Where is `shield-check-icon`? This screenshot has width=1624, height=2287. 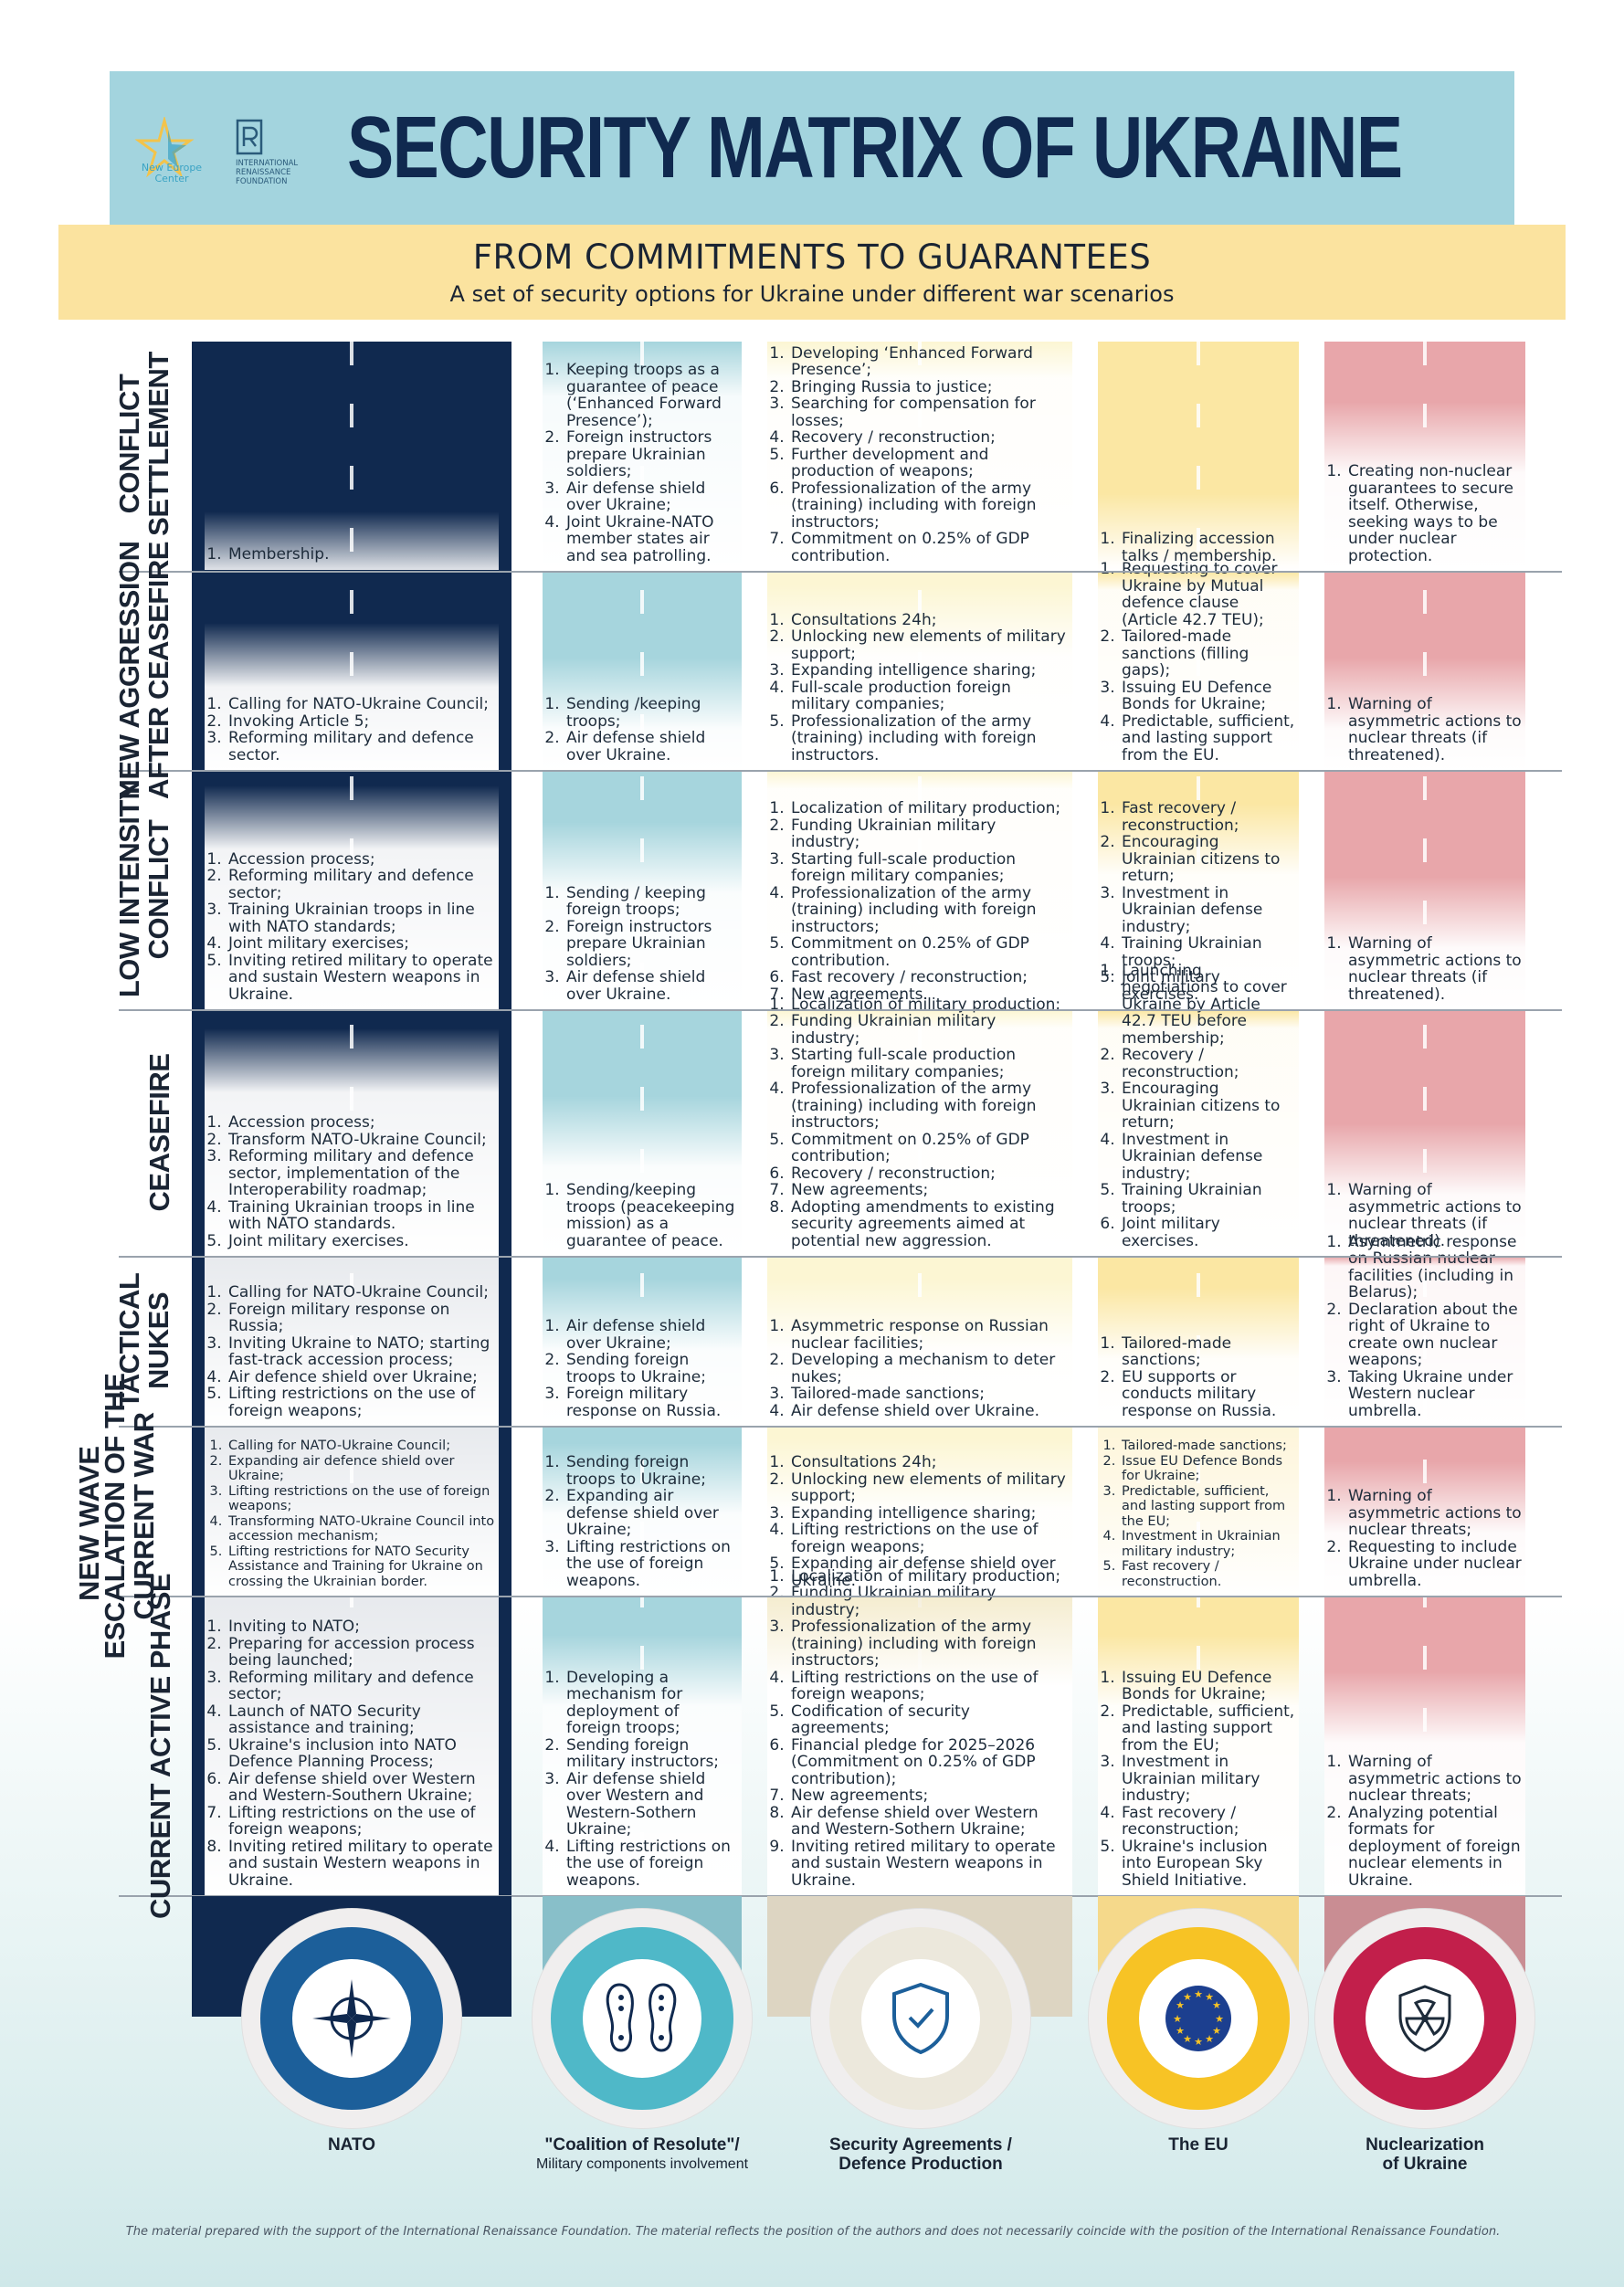
shield-check-icon is located at coordinates (920, 2019).